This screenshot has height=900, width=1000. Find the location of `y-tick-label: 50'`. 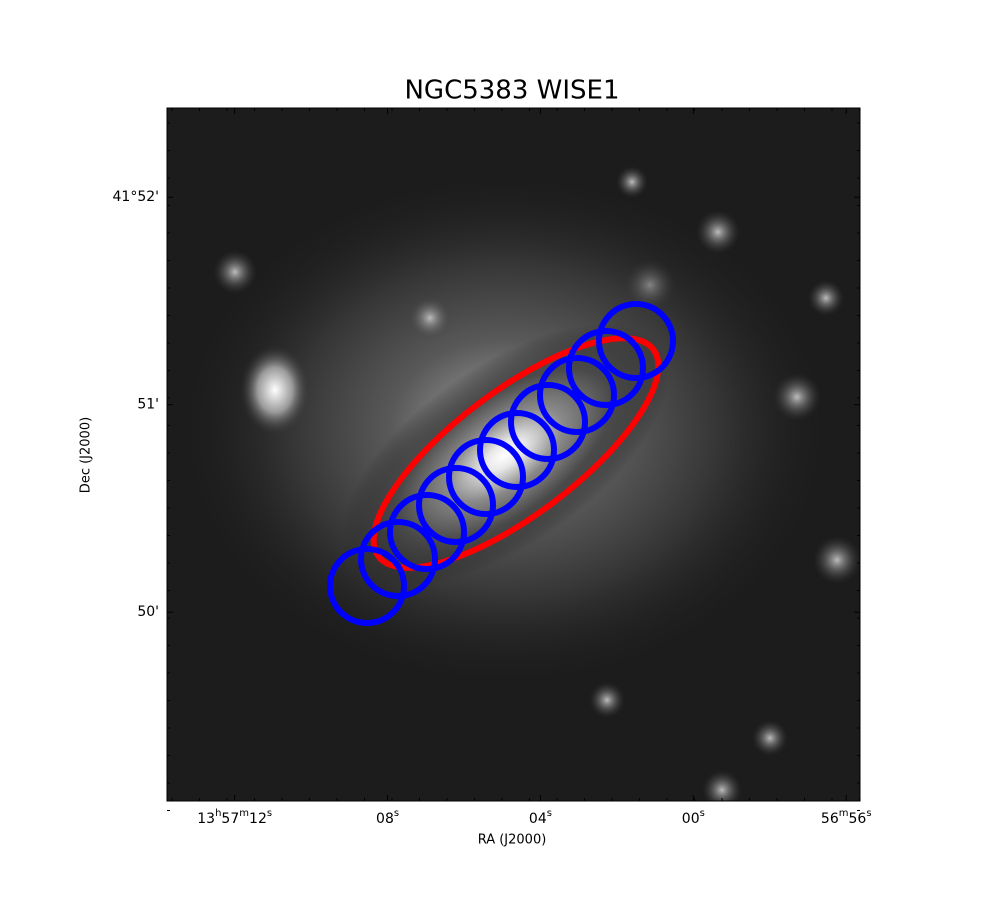

y-tick-label: 50' is located at coordinates (148, 612).